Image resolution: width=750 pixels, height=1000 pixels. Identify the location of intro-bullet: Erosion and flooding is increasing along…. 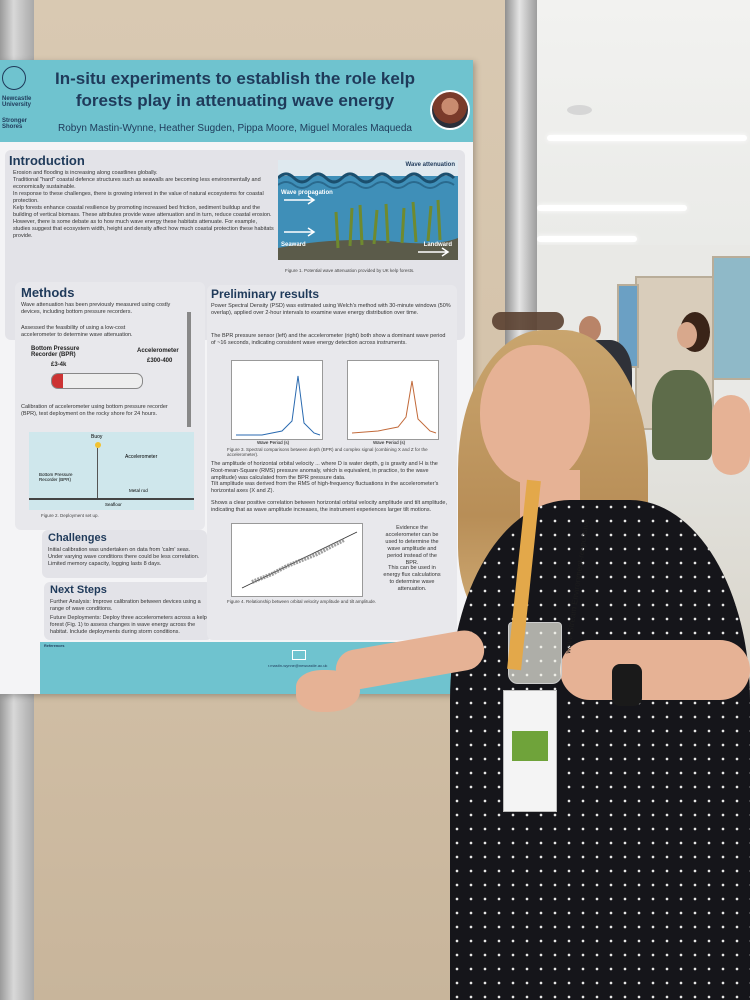
(85, 173).